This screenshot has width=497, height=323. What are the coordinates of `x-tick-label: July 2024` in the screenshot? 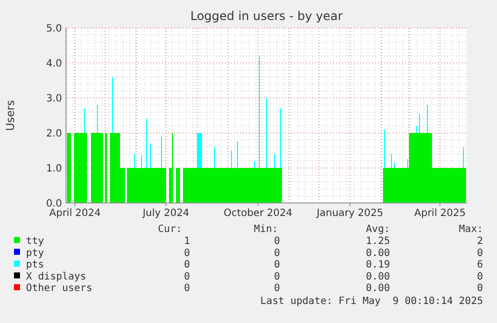 It's located at (166, 213).